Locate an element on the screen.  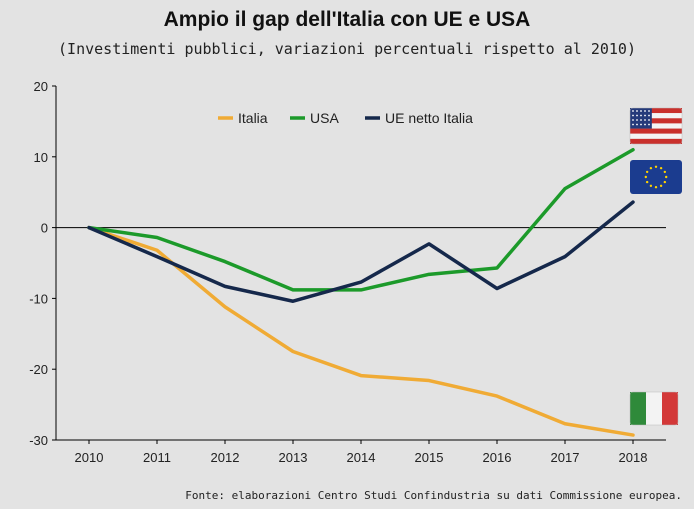
y-tick-label: -10 is located at coordinates (38, 298).